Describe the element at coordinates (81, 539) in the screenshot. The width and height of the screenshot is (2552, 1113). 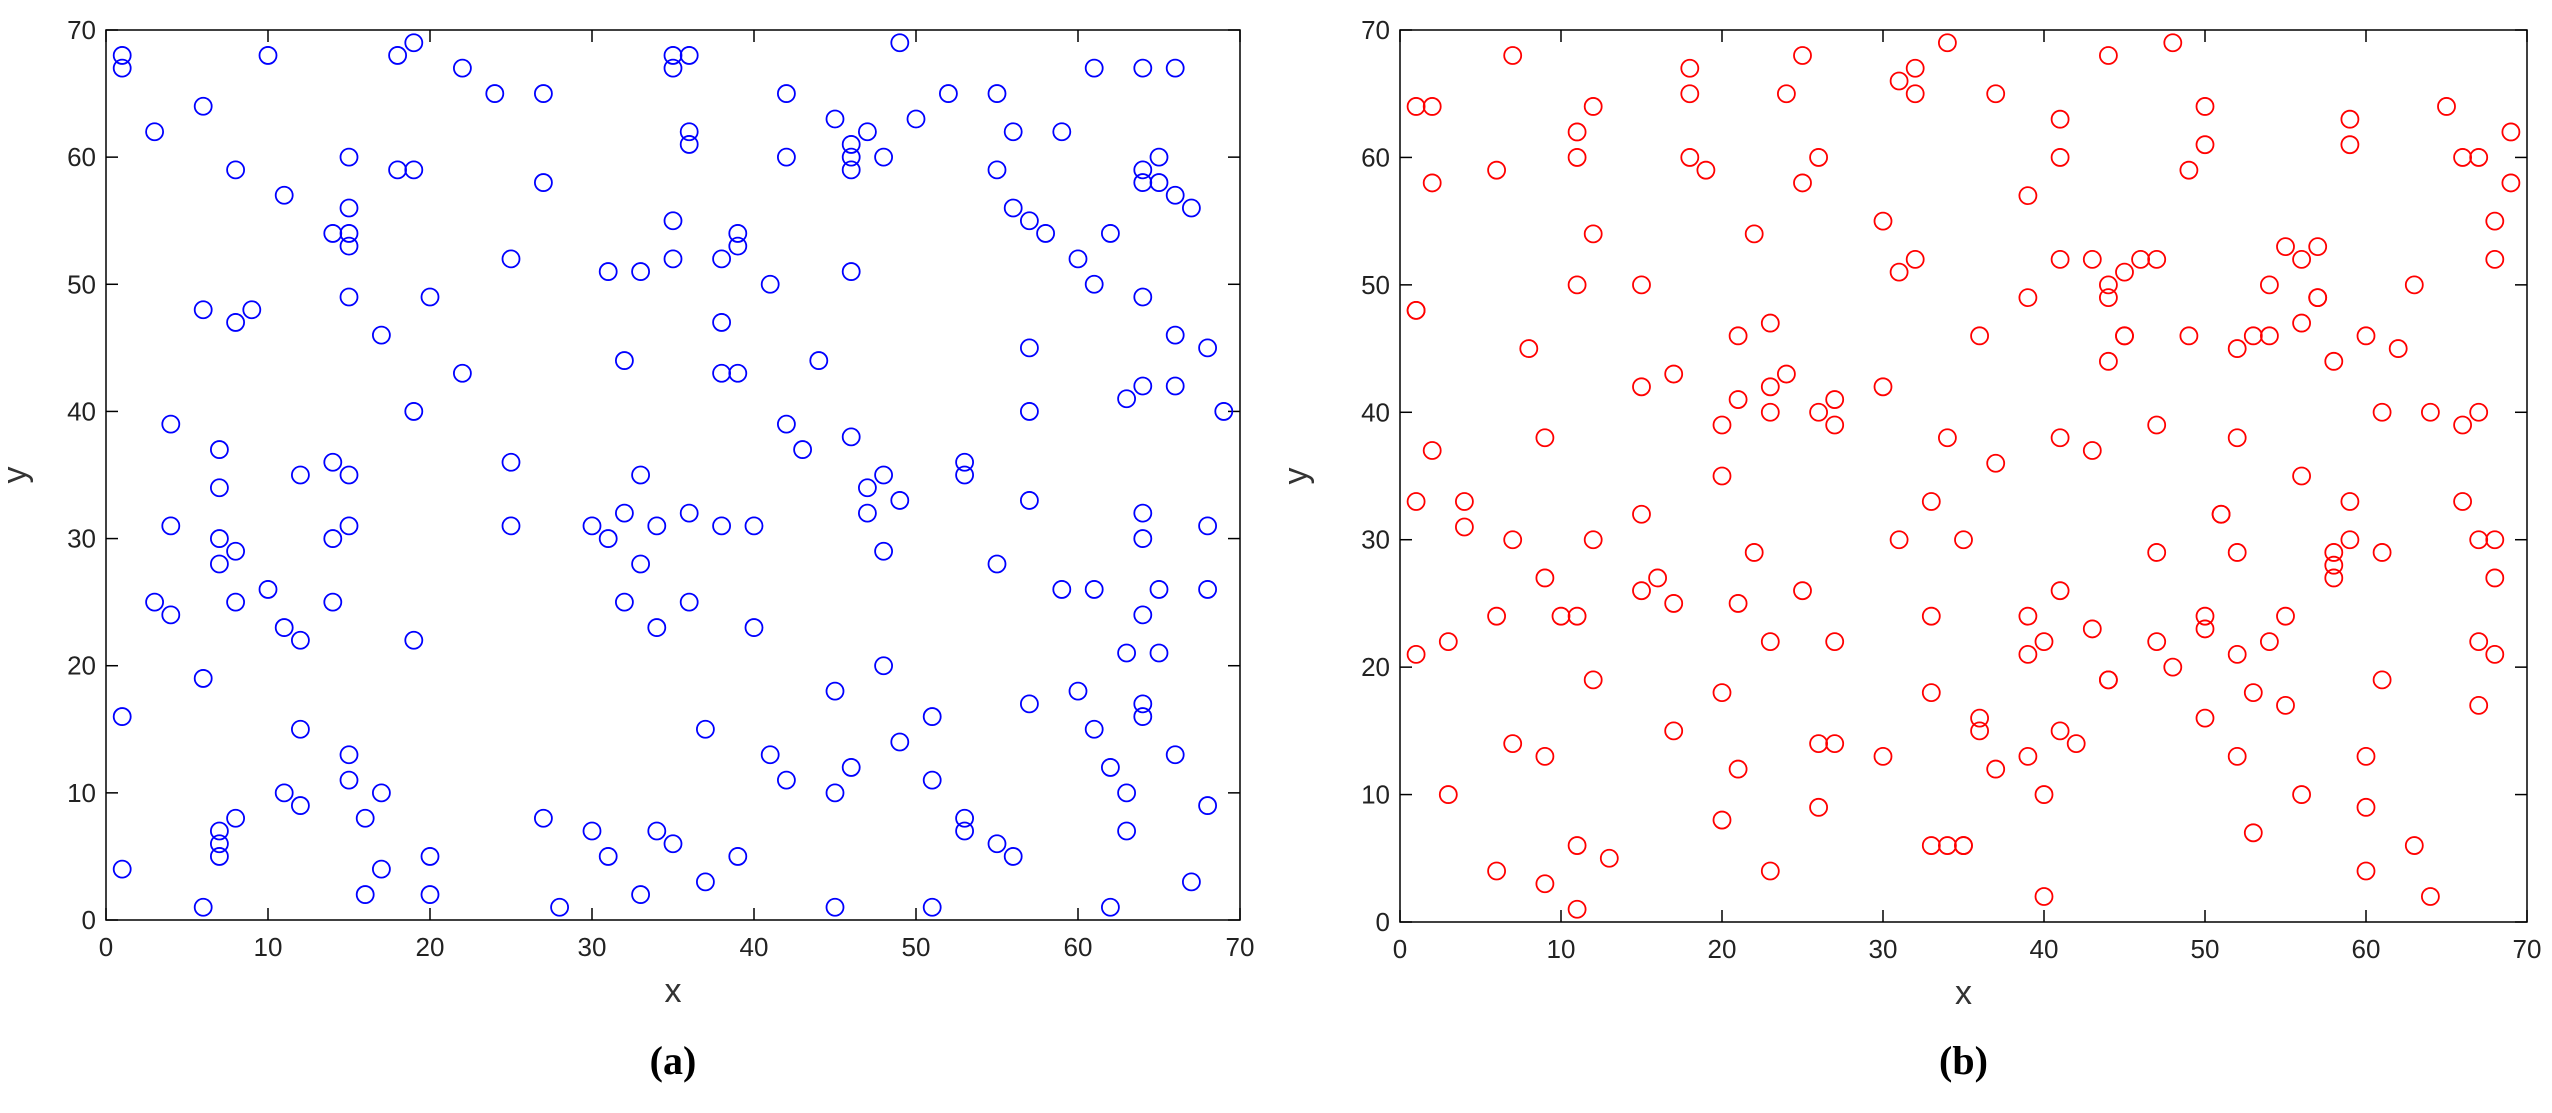
I see `y-tick-label: 30` at that location.